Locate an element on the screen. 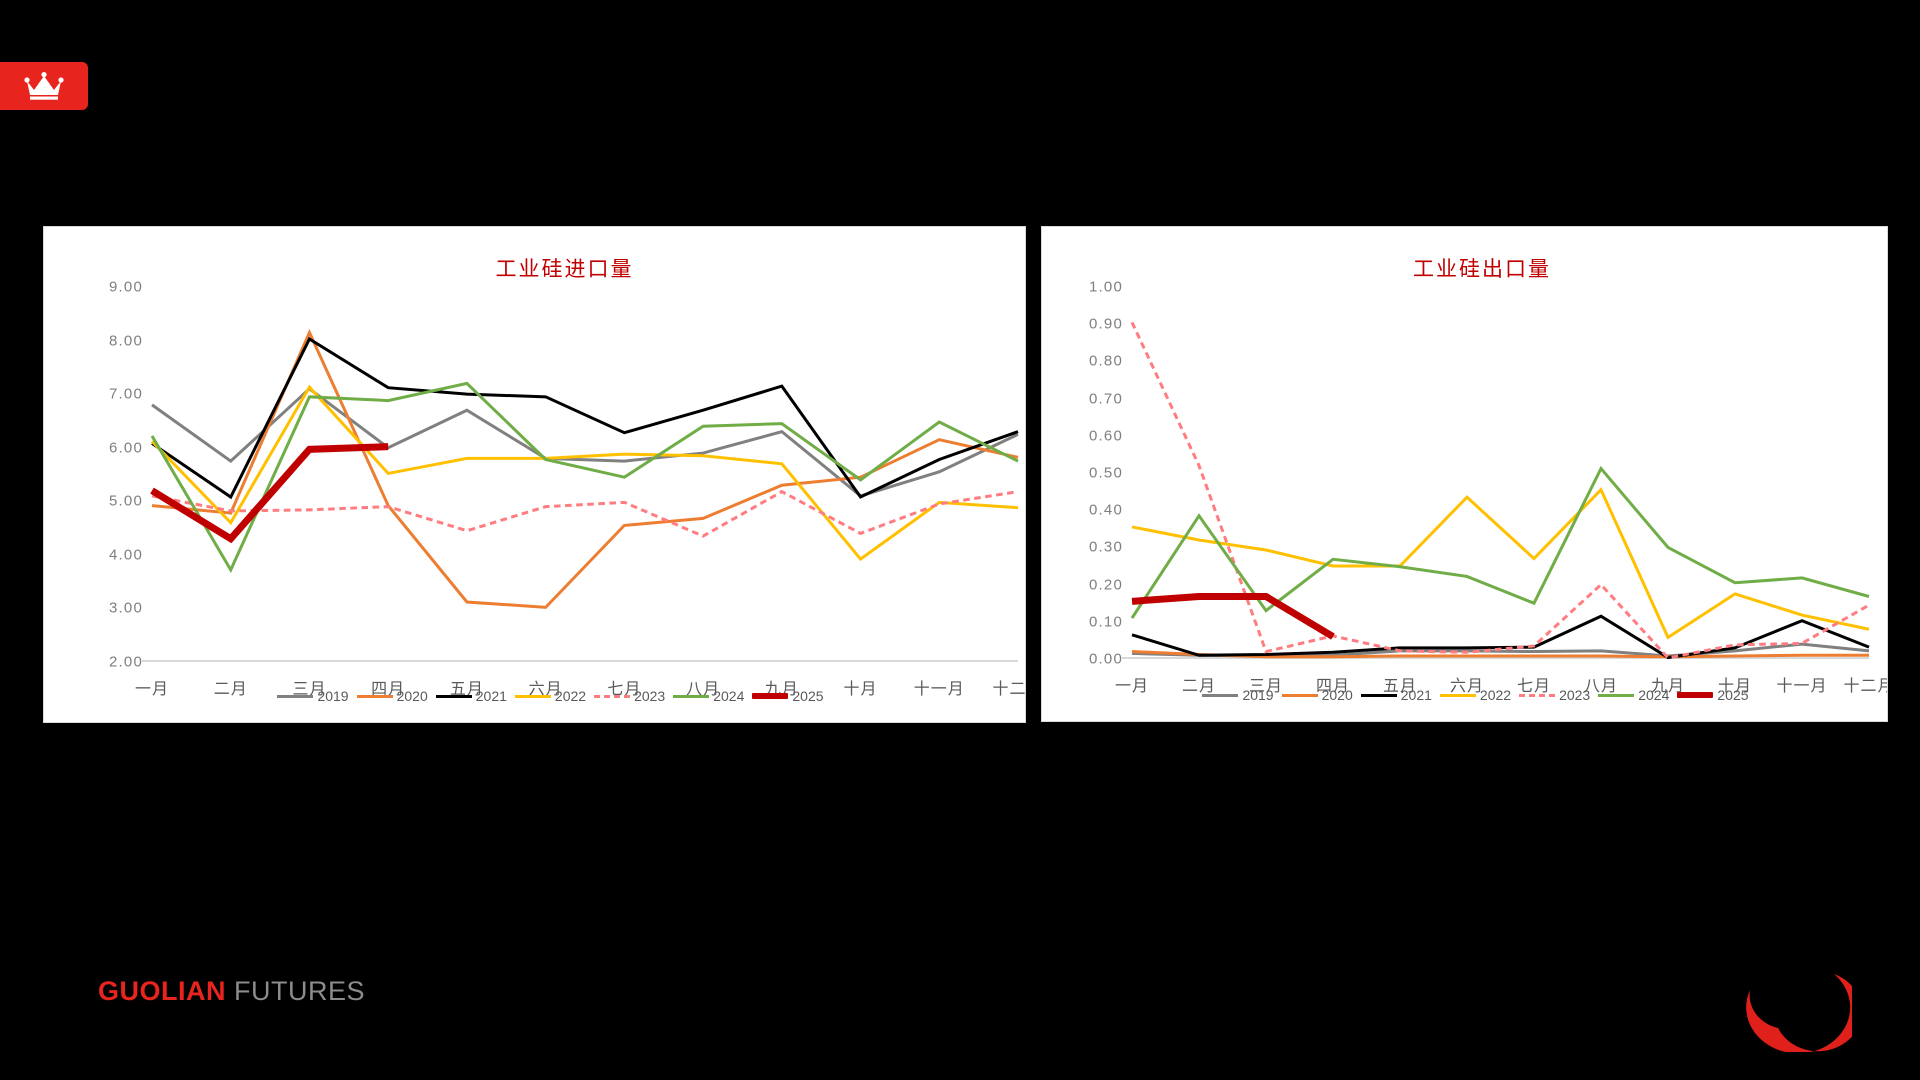 This screenshot has width=1920, height=1080. y-axis-tick-label: 8.00 is located at coordinates (126, 341).